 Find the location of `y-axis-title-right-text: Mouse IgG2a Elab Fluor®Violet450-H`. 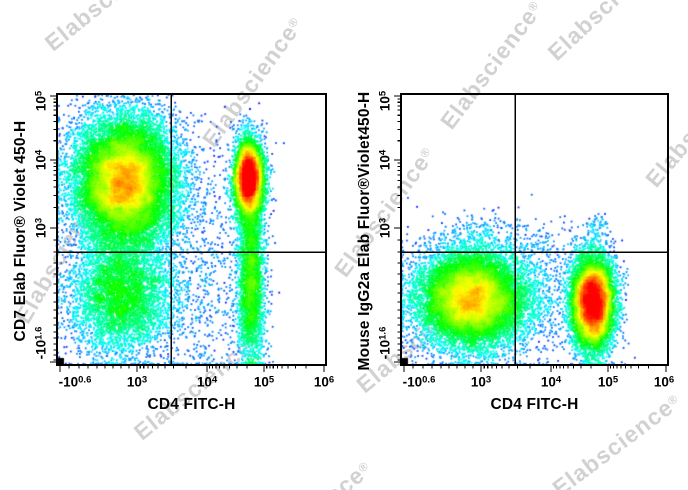

y-axis-title-right-text: Mouse IgG2a Elab Fluor®Violet450-H is located at coordinates (364, 230).